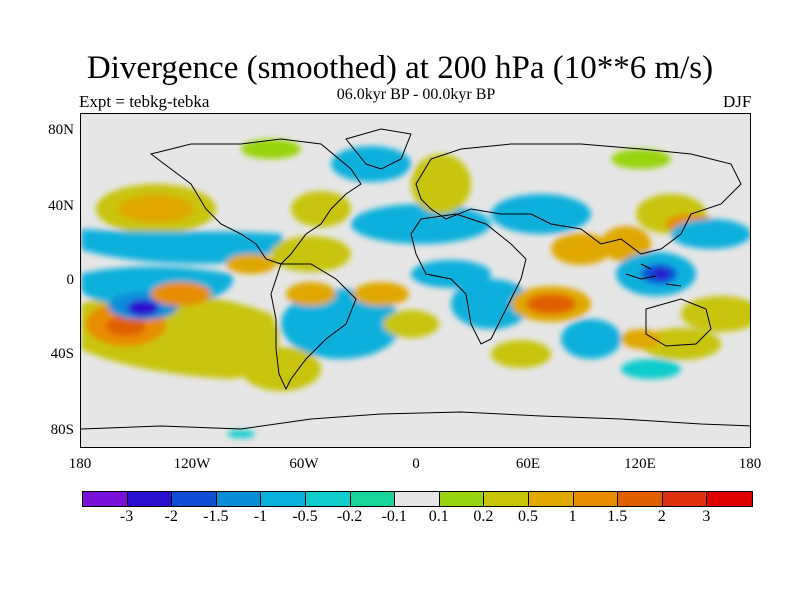  I want to click on colorbar-label: -2, so click(171, 516).